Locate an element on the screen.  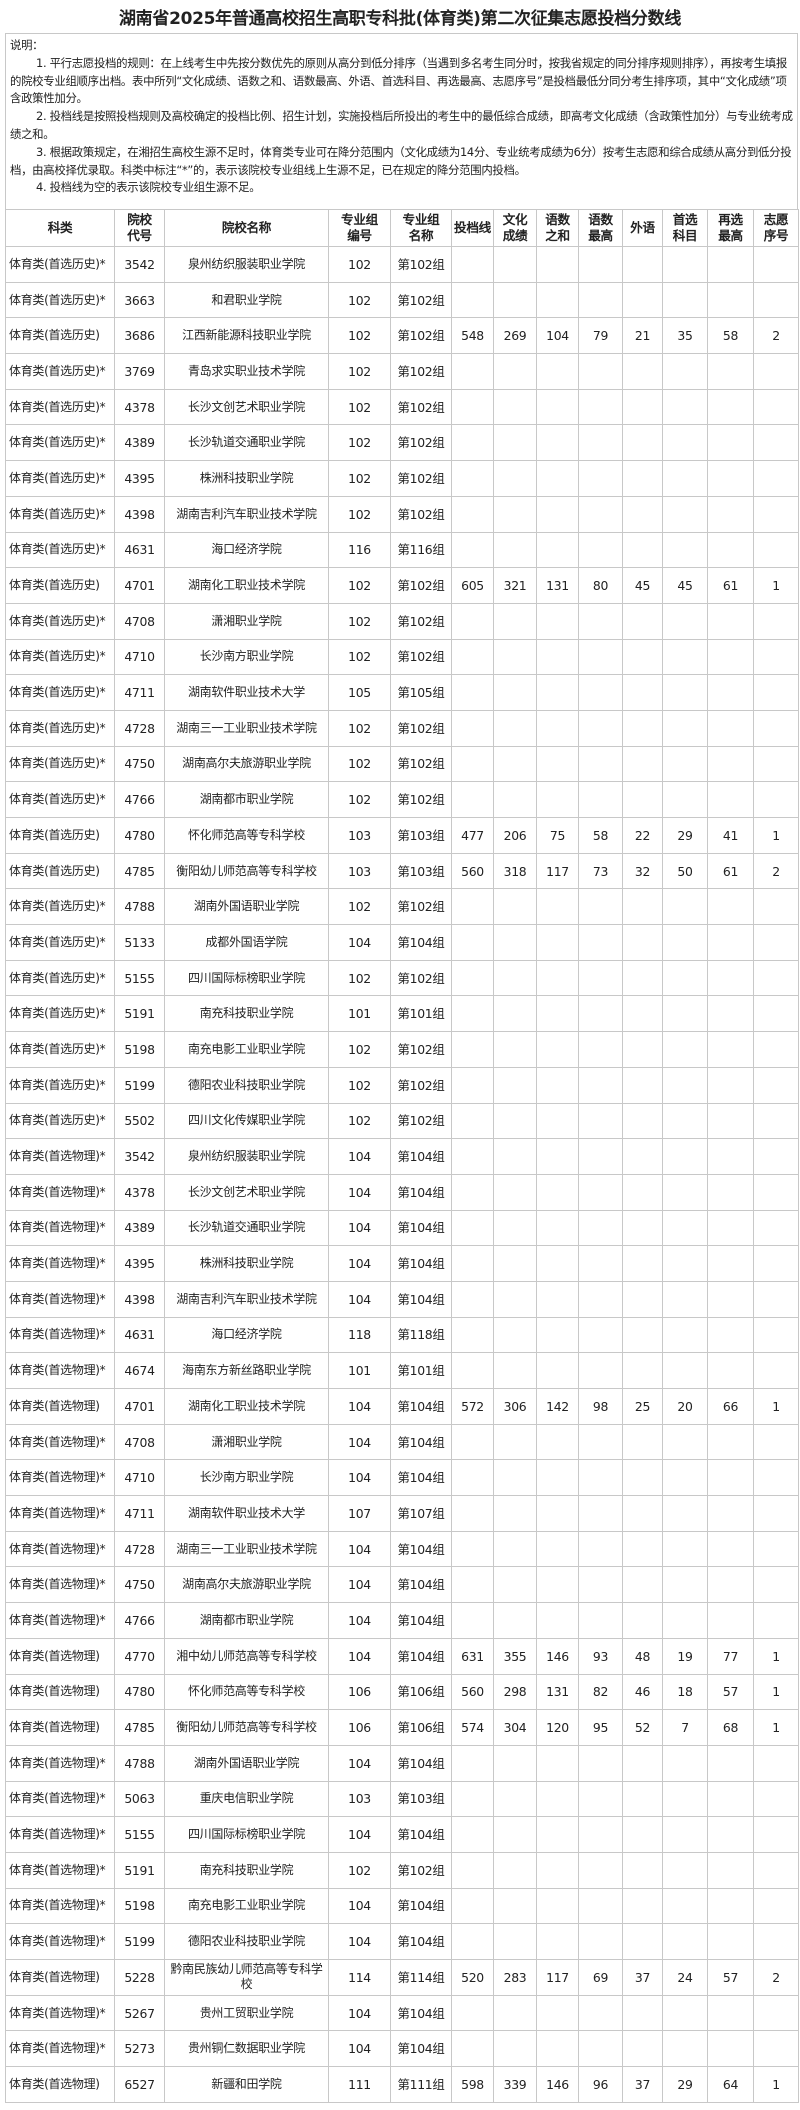
cell-school-code: 4708 is located at coordinates (139, 621).